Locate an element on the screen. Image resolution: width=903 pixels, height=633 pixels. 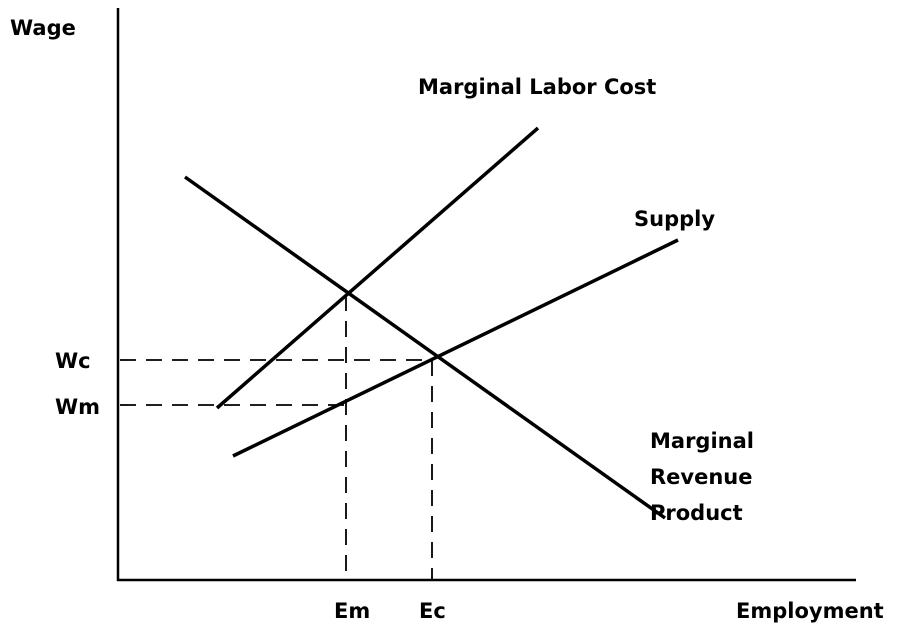
wage-level-label: Wm is located at coordinates (77, 407).